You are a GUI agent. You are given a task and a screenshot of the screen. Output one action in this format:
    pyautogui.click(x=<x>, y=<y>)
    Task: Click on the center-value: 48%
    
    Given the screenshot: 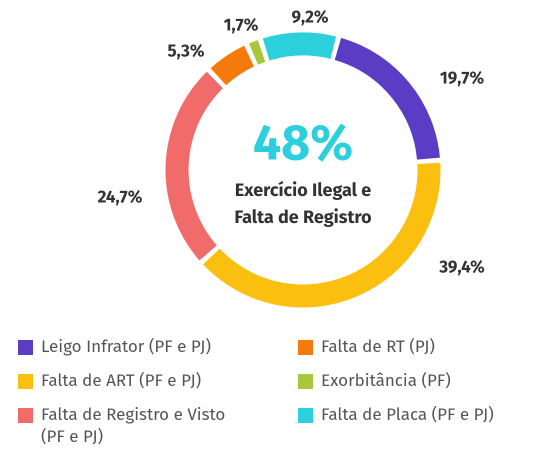 What is the action you would take?
    pyautogui.click(x=303, y=143)
    